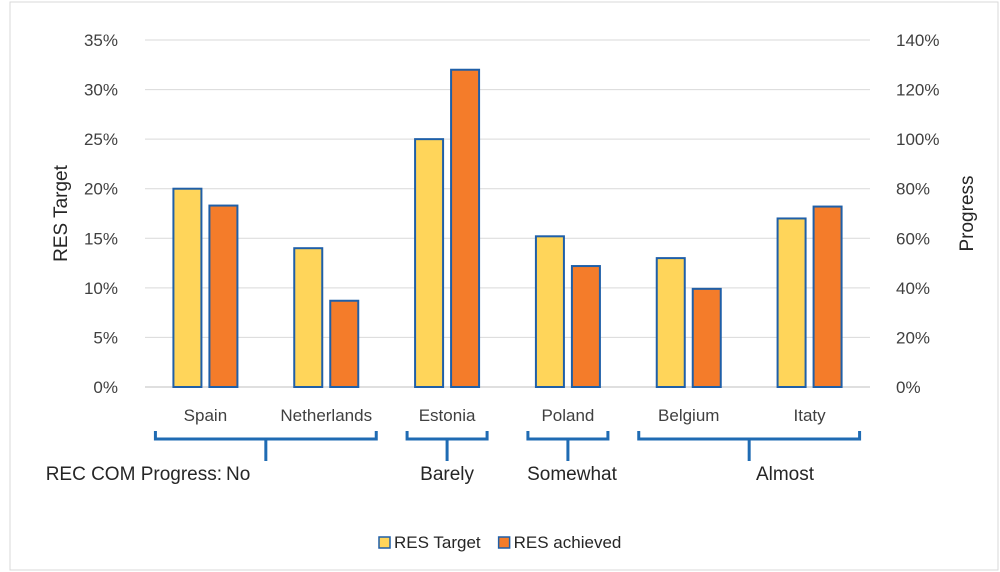 The width and height of the screenshot is (1000, 572). What do you see at coordinates (917, 90) in the screenshot?
I see `y2-tick-label: 120%` at bounding box center [917, 90].